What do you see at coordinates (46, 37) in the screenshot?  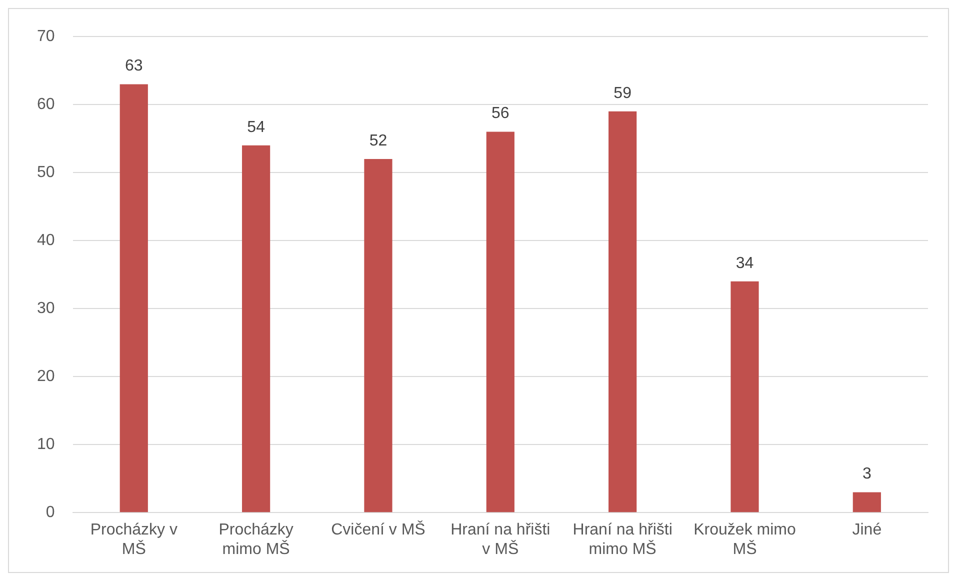 I see `y-tick-label: 70` at bounding box center [46, 37].